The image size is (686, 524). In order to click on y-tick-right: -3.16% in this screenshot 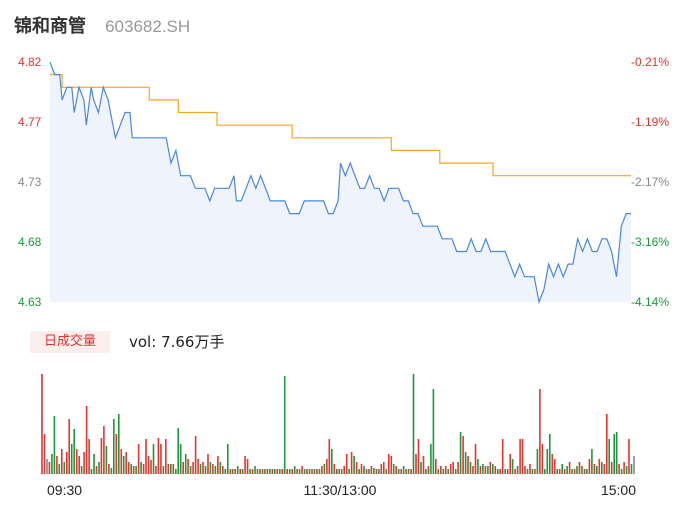, I will do `click(650, 242)`.